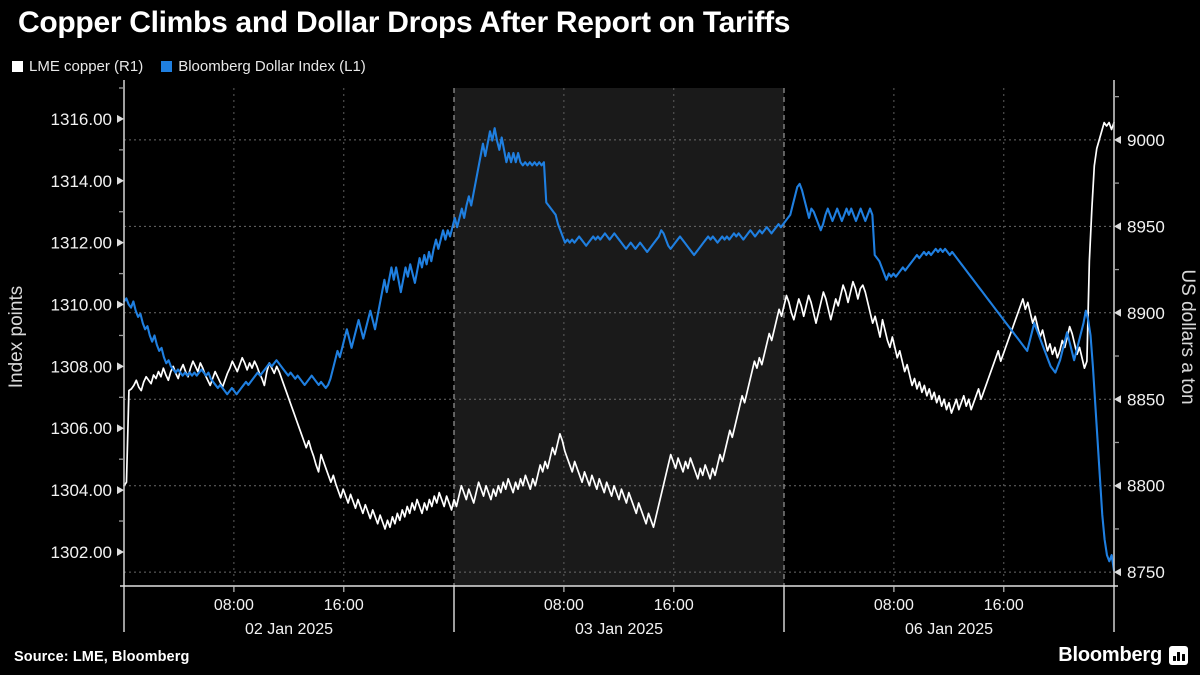 This screenshot has width=1200, height=675. What do you see at coordinates (1187, 336) in the screenshot?
I see `right-axis-title: US dollars a ton` at bounding box center [1187, 336].